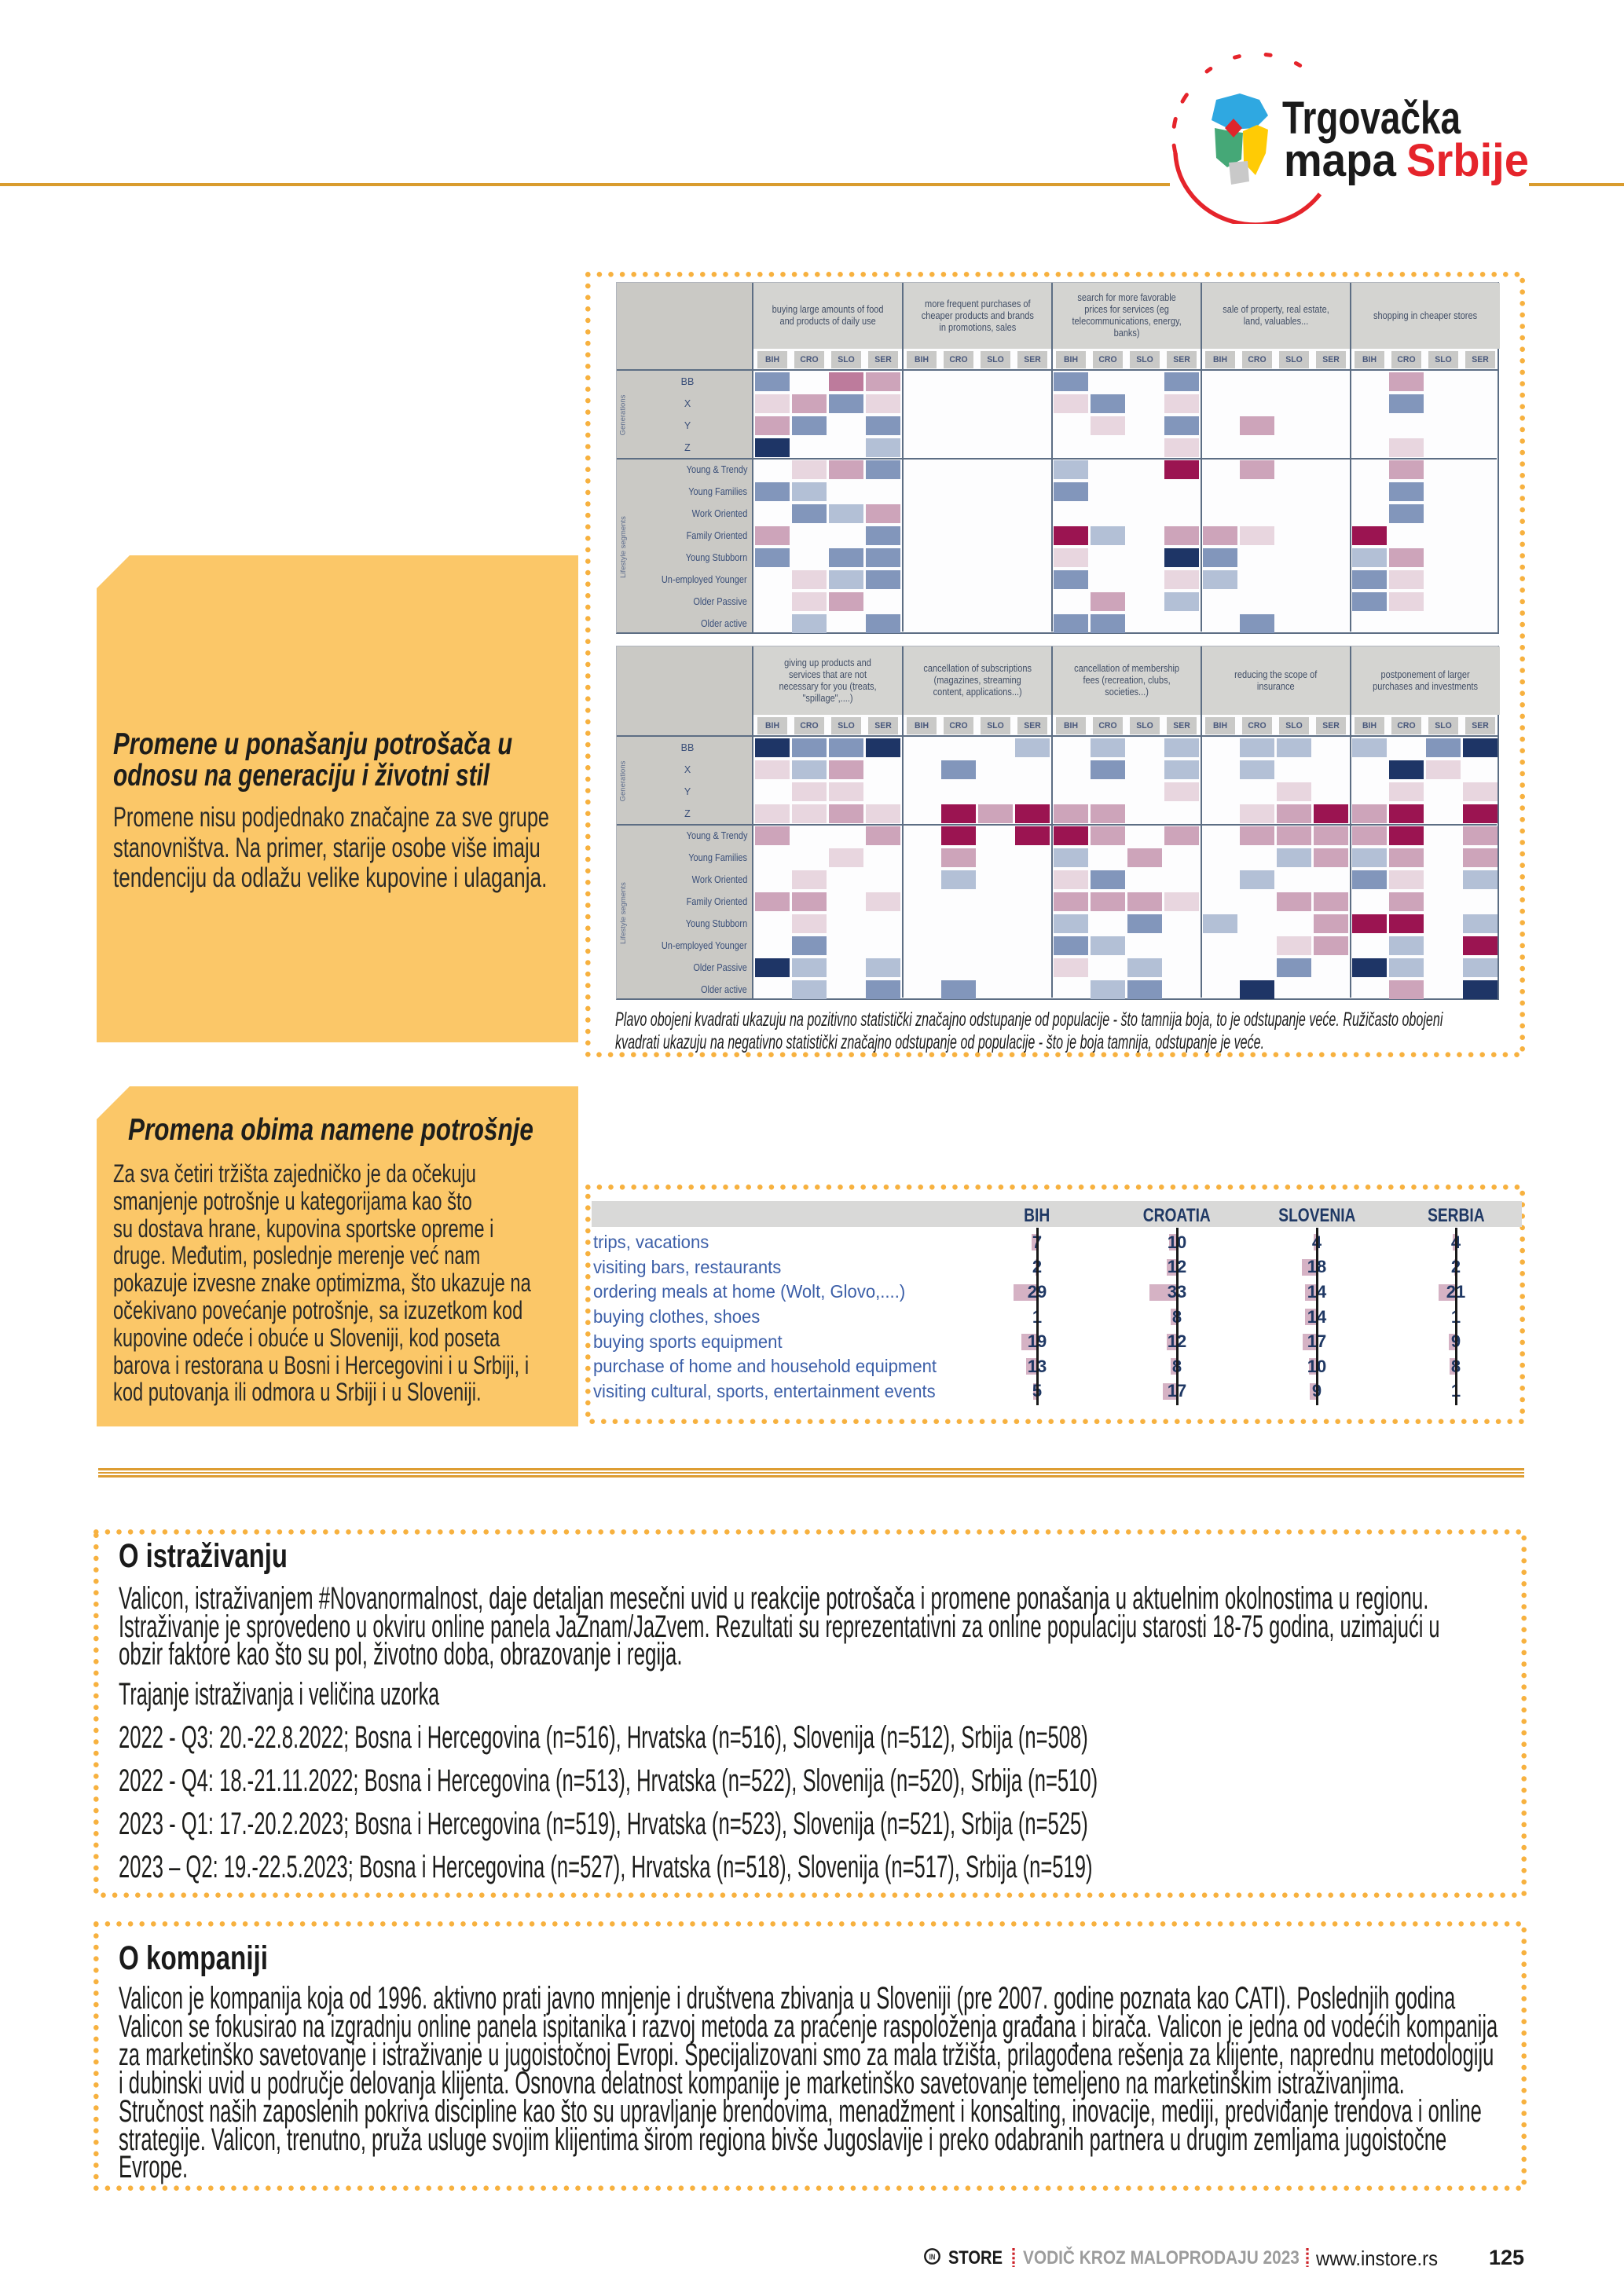 This screenshot has width=1624, height=2296. I want to click on svg-text: IN, so click(932, 2256).